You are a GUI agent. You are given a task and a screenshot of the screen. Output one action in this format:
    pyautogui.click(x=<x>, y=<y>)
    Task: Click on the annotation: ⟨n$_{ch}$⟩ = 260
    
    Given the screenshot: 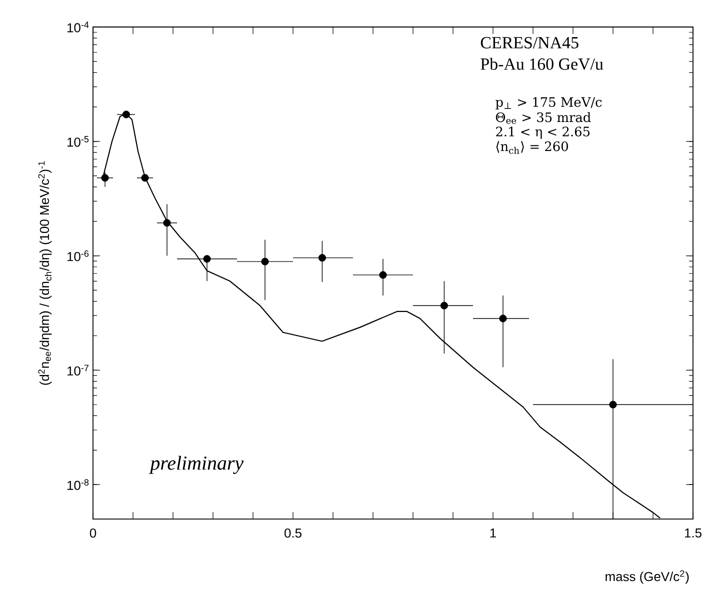 What is the action you would take?
    pyautogui.click(x=532, y=147)
    